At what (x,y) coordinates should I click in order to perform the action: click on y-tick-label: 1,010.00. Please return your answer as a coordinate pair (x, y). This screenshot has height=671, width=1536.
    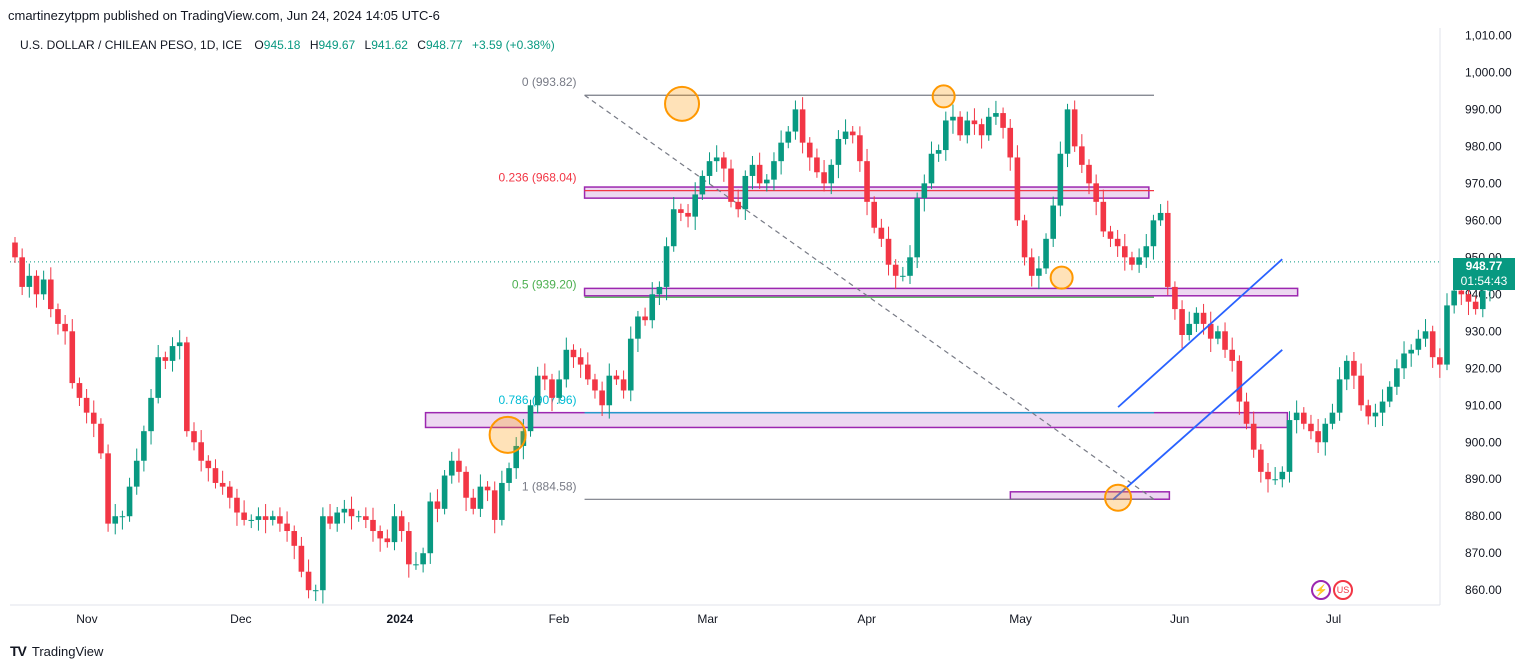
    Looking at the image, I should click on (1488, 35).